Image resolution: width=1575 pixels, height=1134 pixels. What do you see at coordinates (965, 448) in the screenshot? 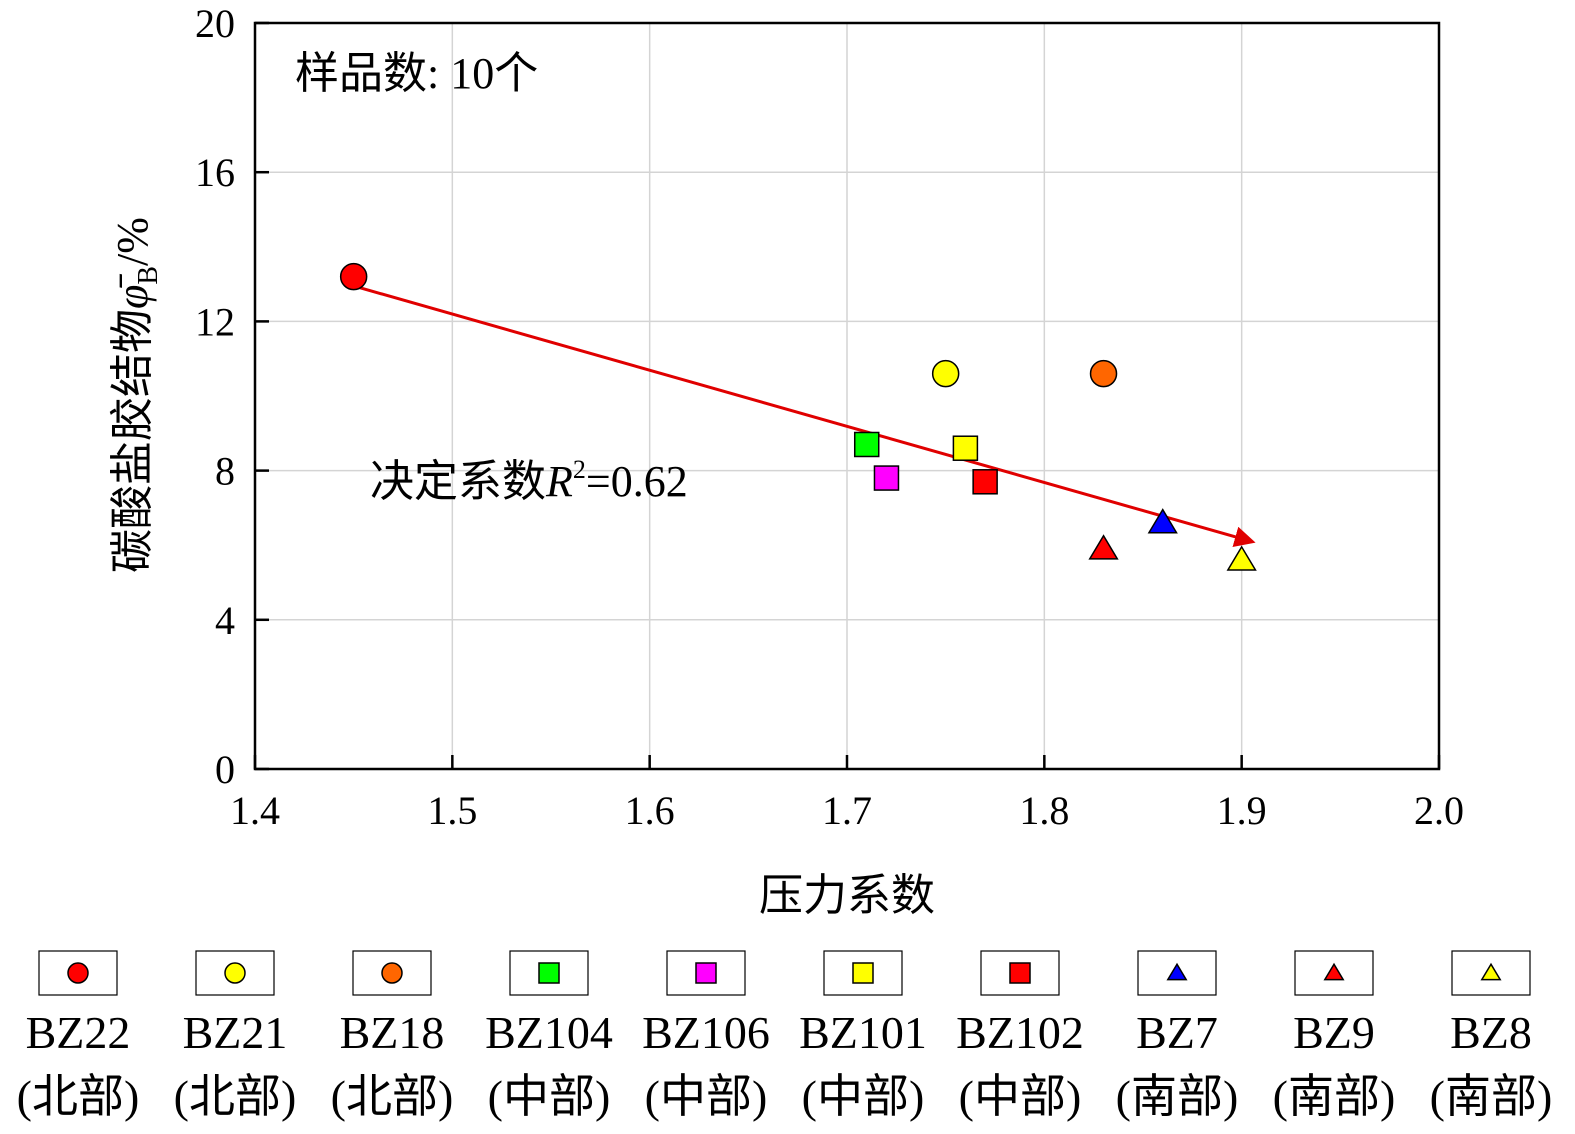
I see `point-bz101` at bounding box center [965, 448].